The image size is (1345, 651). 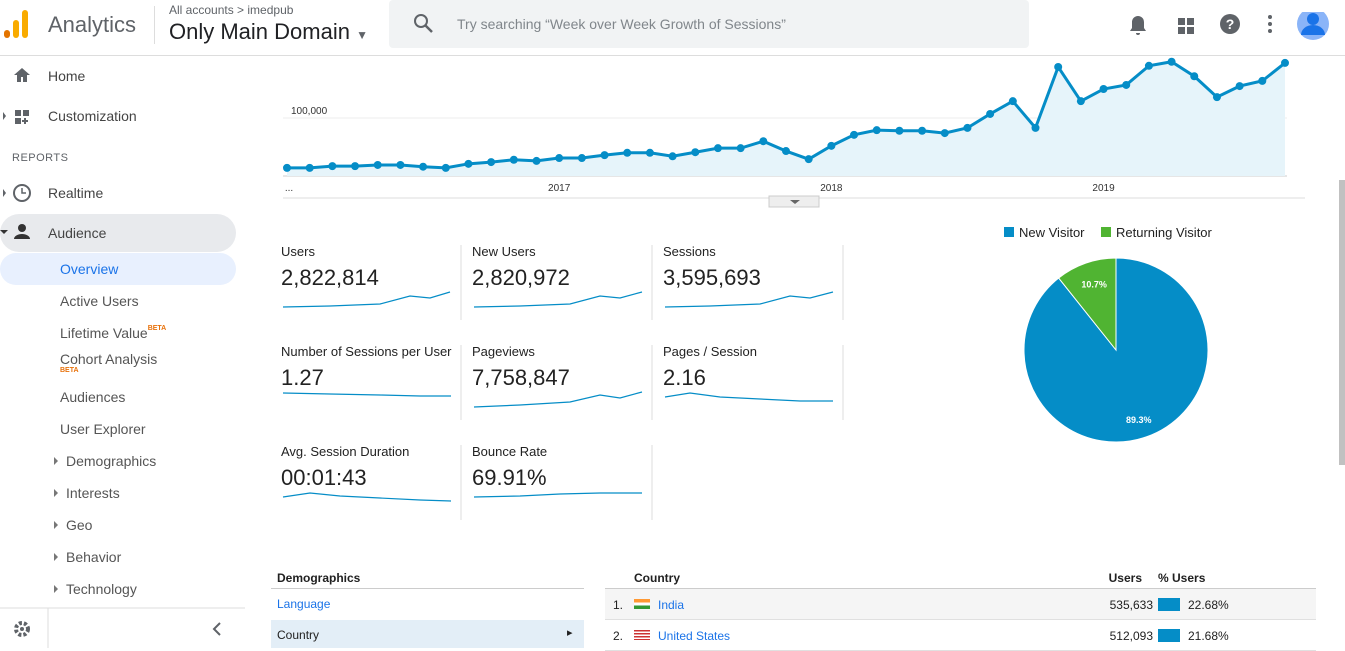 What do you see at coordinates (92, 24) in the screenshot?
I see `product: Analytics` at bounding box center [92, 24].